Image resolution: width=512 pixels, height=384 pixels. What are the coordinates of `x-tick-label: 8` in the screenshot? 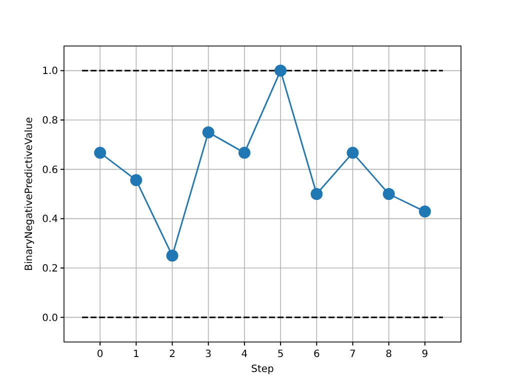 It's located at (389, 354).